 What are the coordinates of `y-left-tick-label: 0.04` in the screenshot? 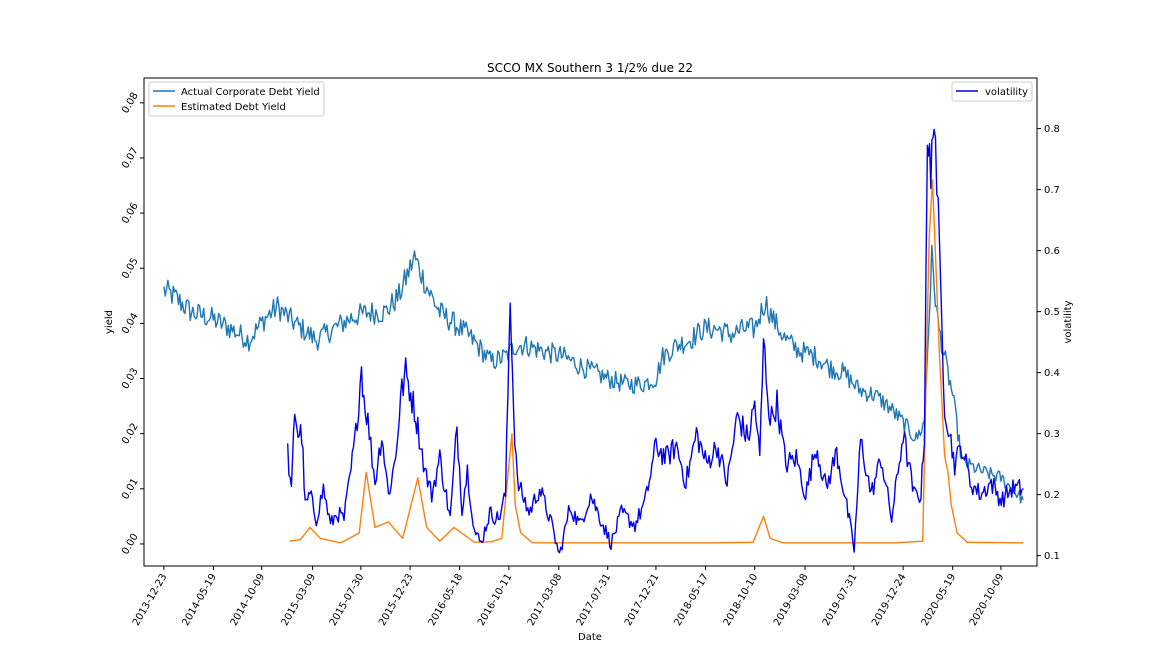 It's located at (130, 323).